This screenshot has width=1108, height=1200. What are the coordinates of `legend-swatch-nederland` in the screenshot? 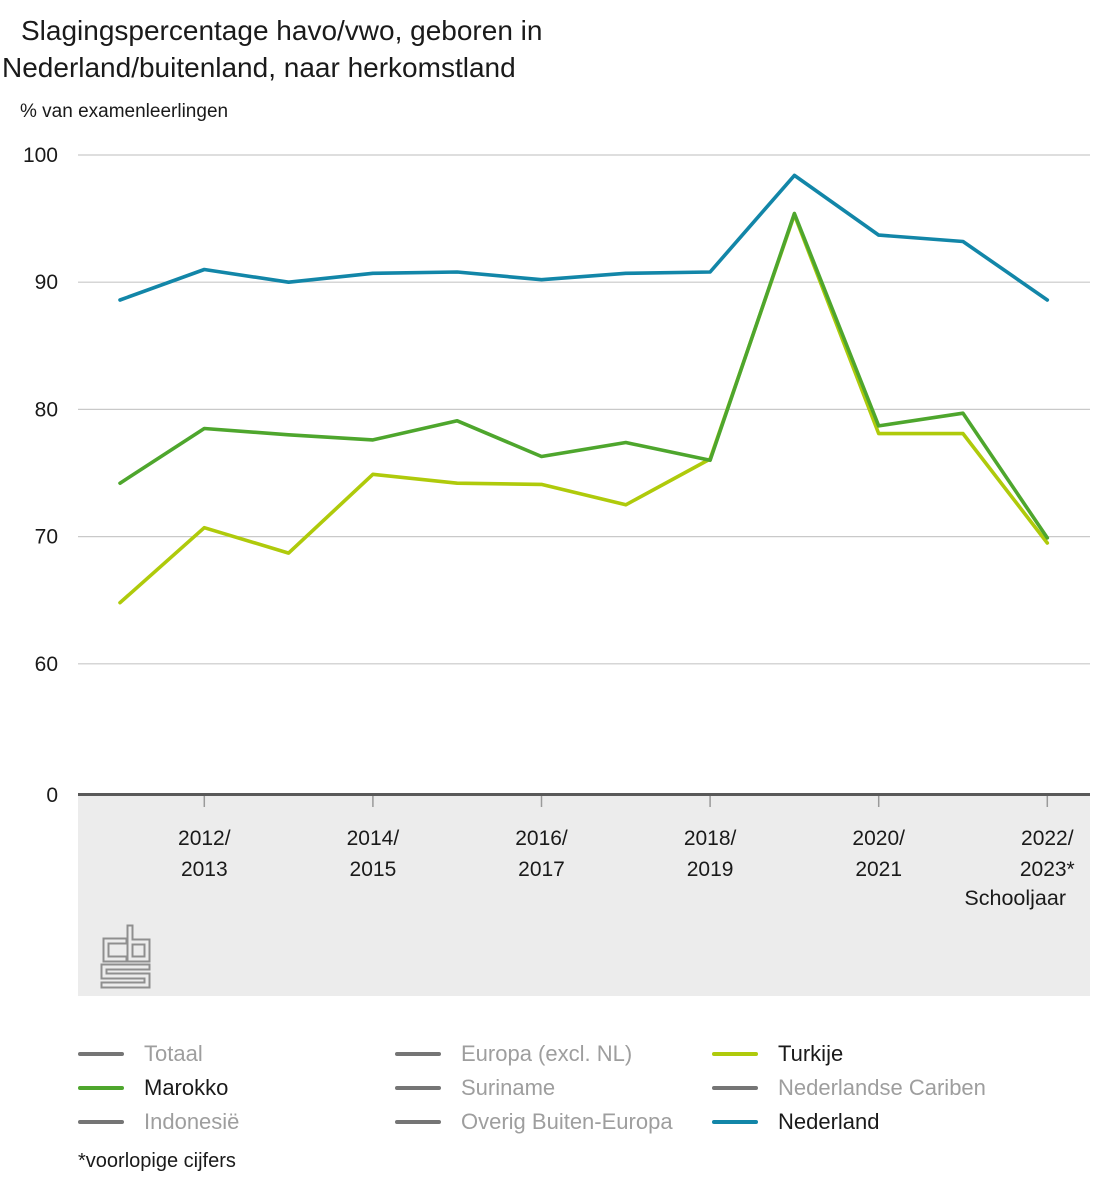 It's located at (735, 1121).